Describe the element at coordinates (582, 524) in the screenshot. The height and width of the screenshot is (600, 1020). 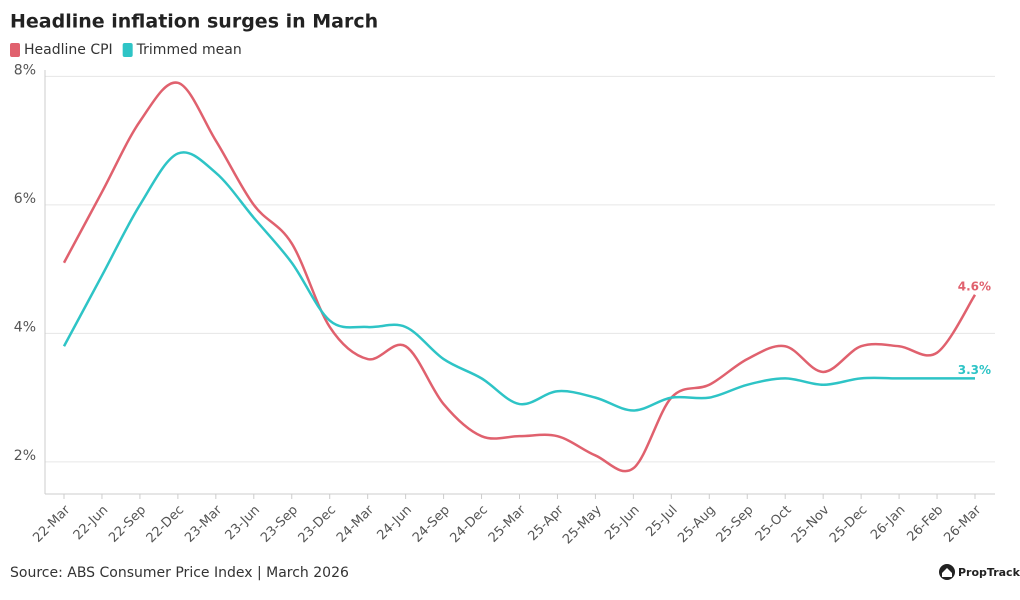
I see `x-tick-label: 25-May` at that location.